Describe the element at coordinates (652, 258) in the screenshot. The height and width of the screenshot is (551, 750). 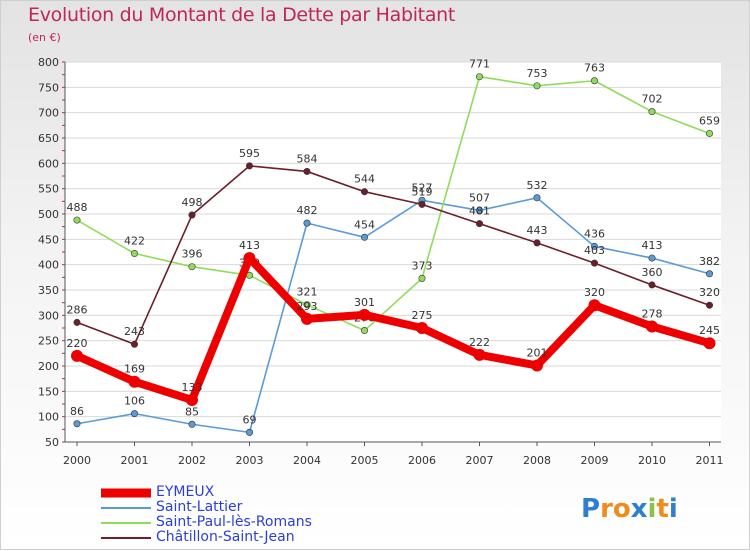
I see `data-point-saint-lattier-2010` at that location.